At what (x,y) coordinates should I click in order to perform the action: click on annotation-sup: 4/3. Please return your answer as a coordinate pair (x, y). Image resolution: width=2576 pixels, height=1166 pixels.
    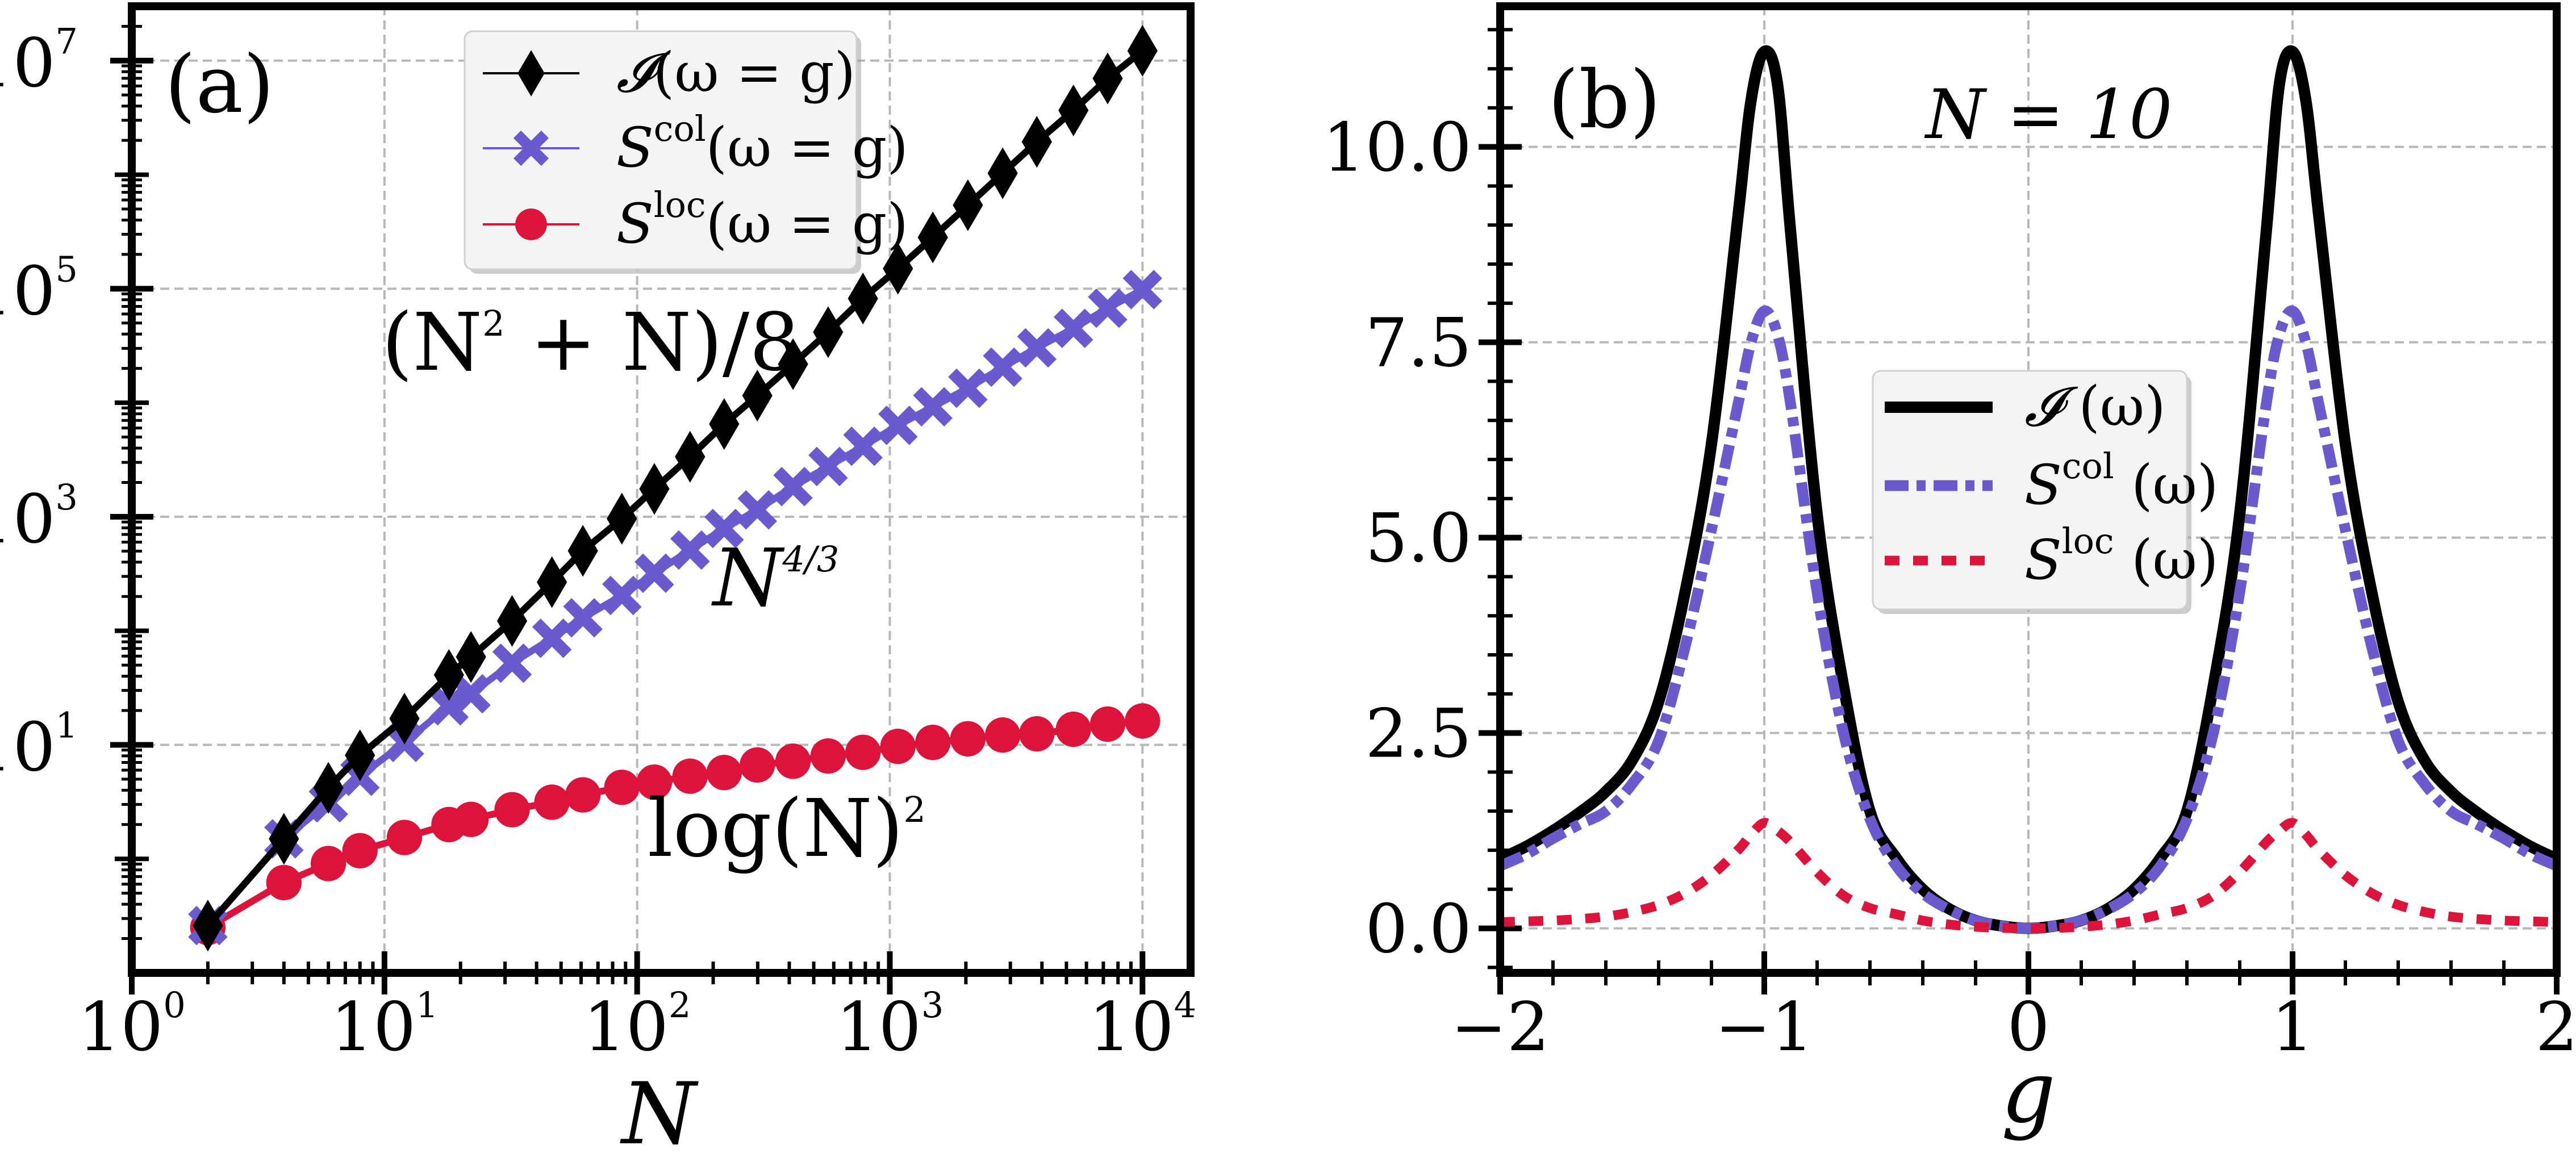
    Looking at the image, I should click on (811, 559).